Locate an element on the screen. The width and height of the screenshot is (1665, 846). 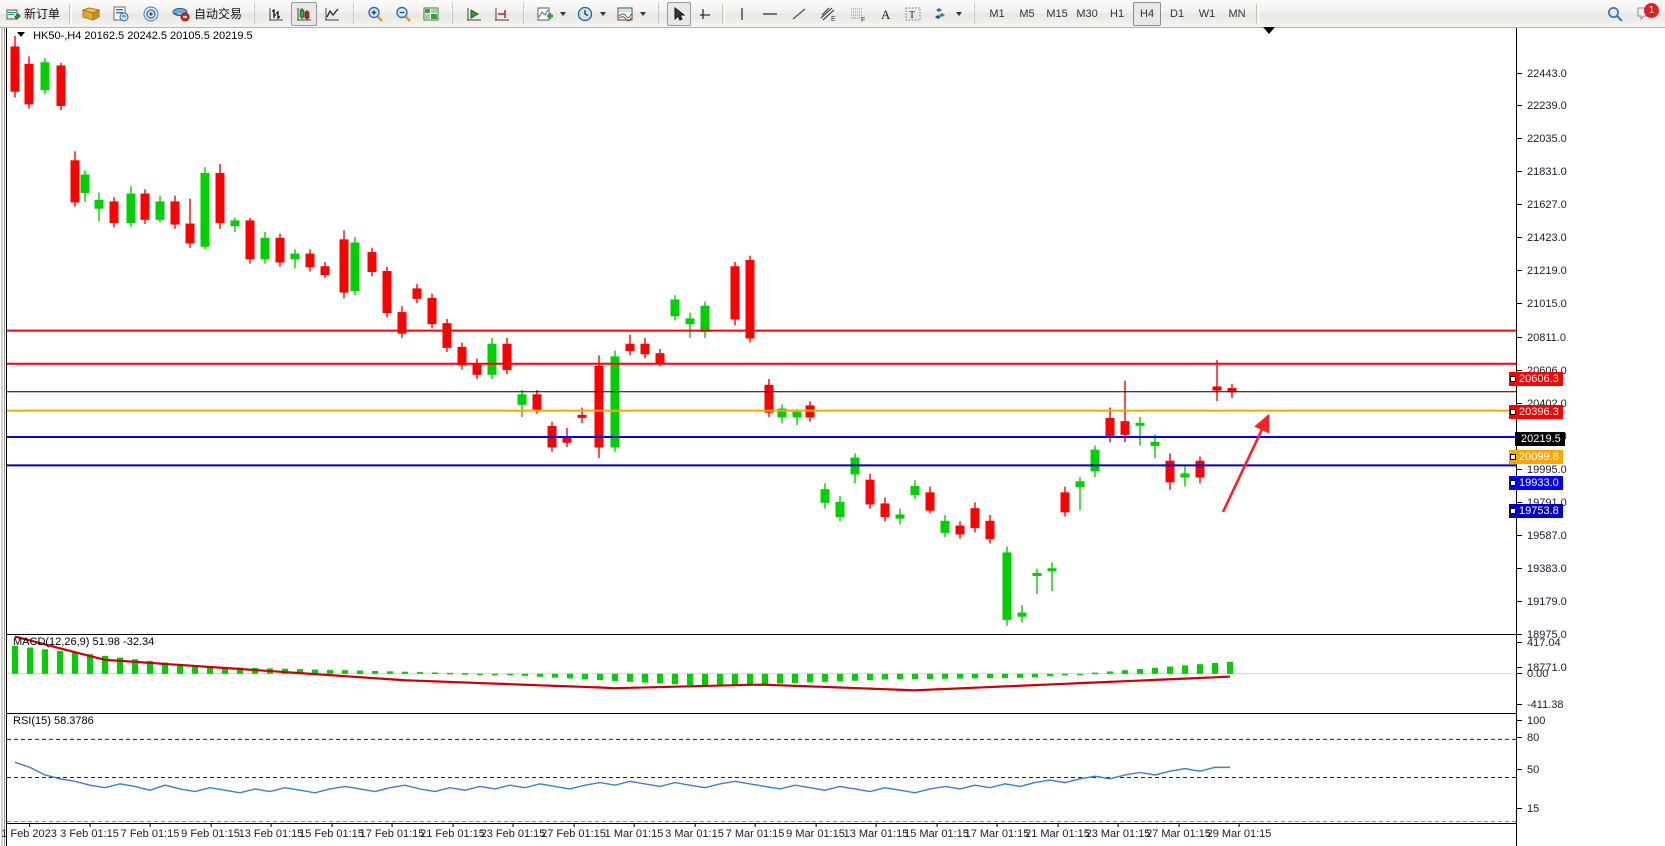
hline-icon is located at coordinates (770, 13).